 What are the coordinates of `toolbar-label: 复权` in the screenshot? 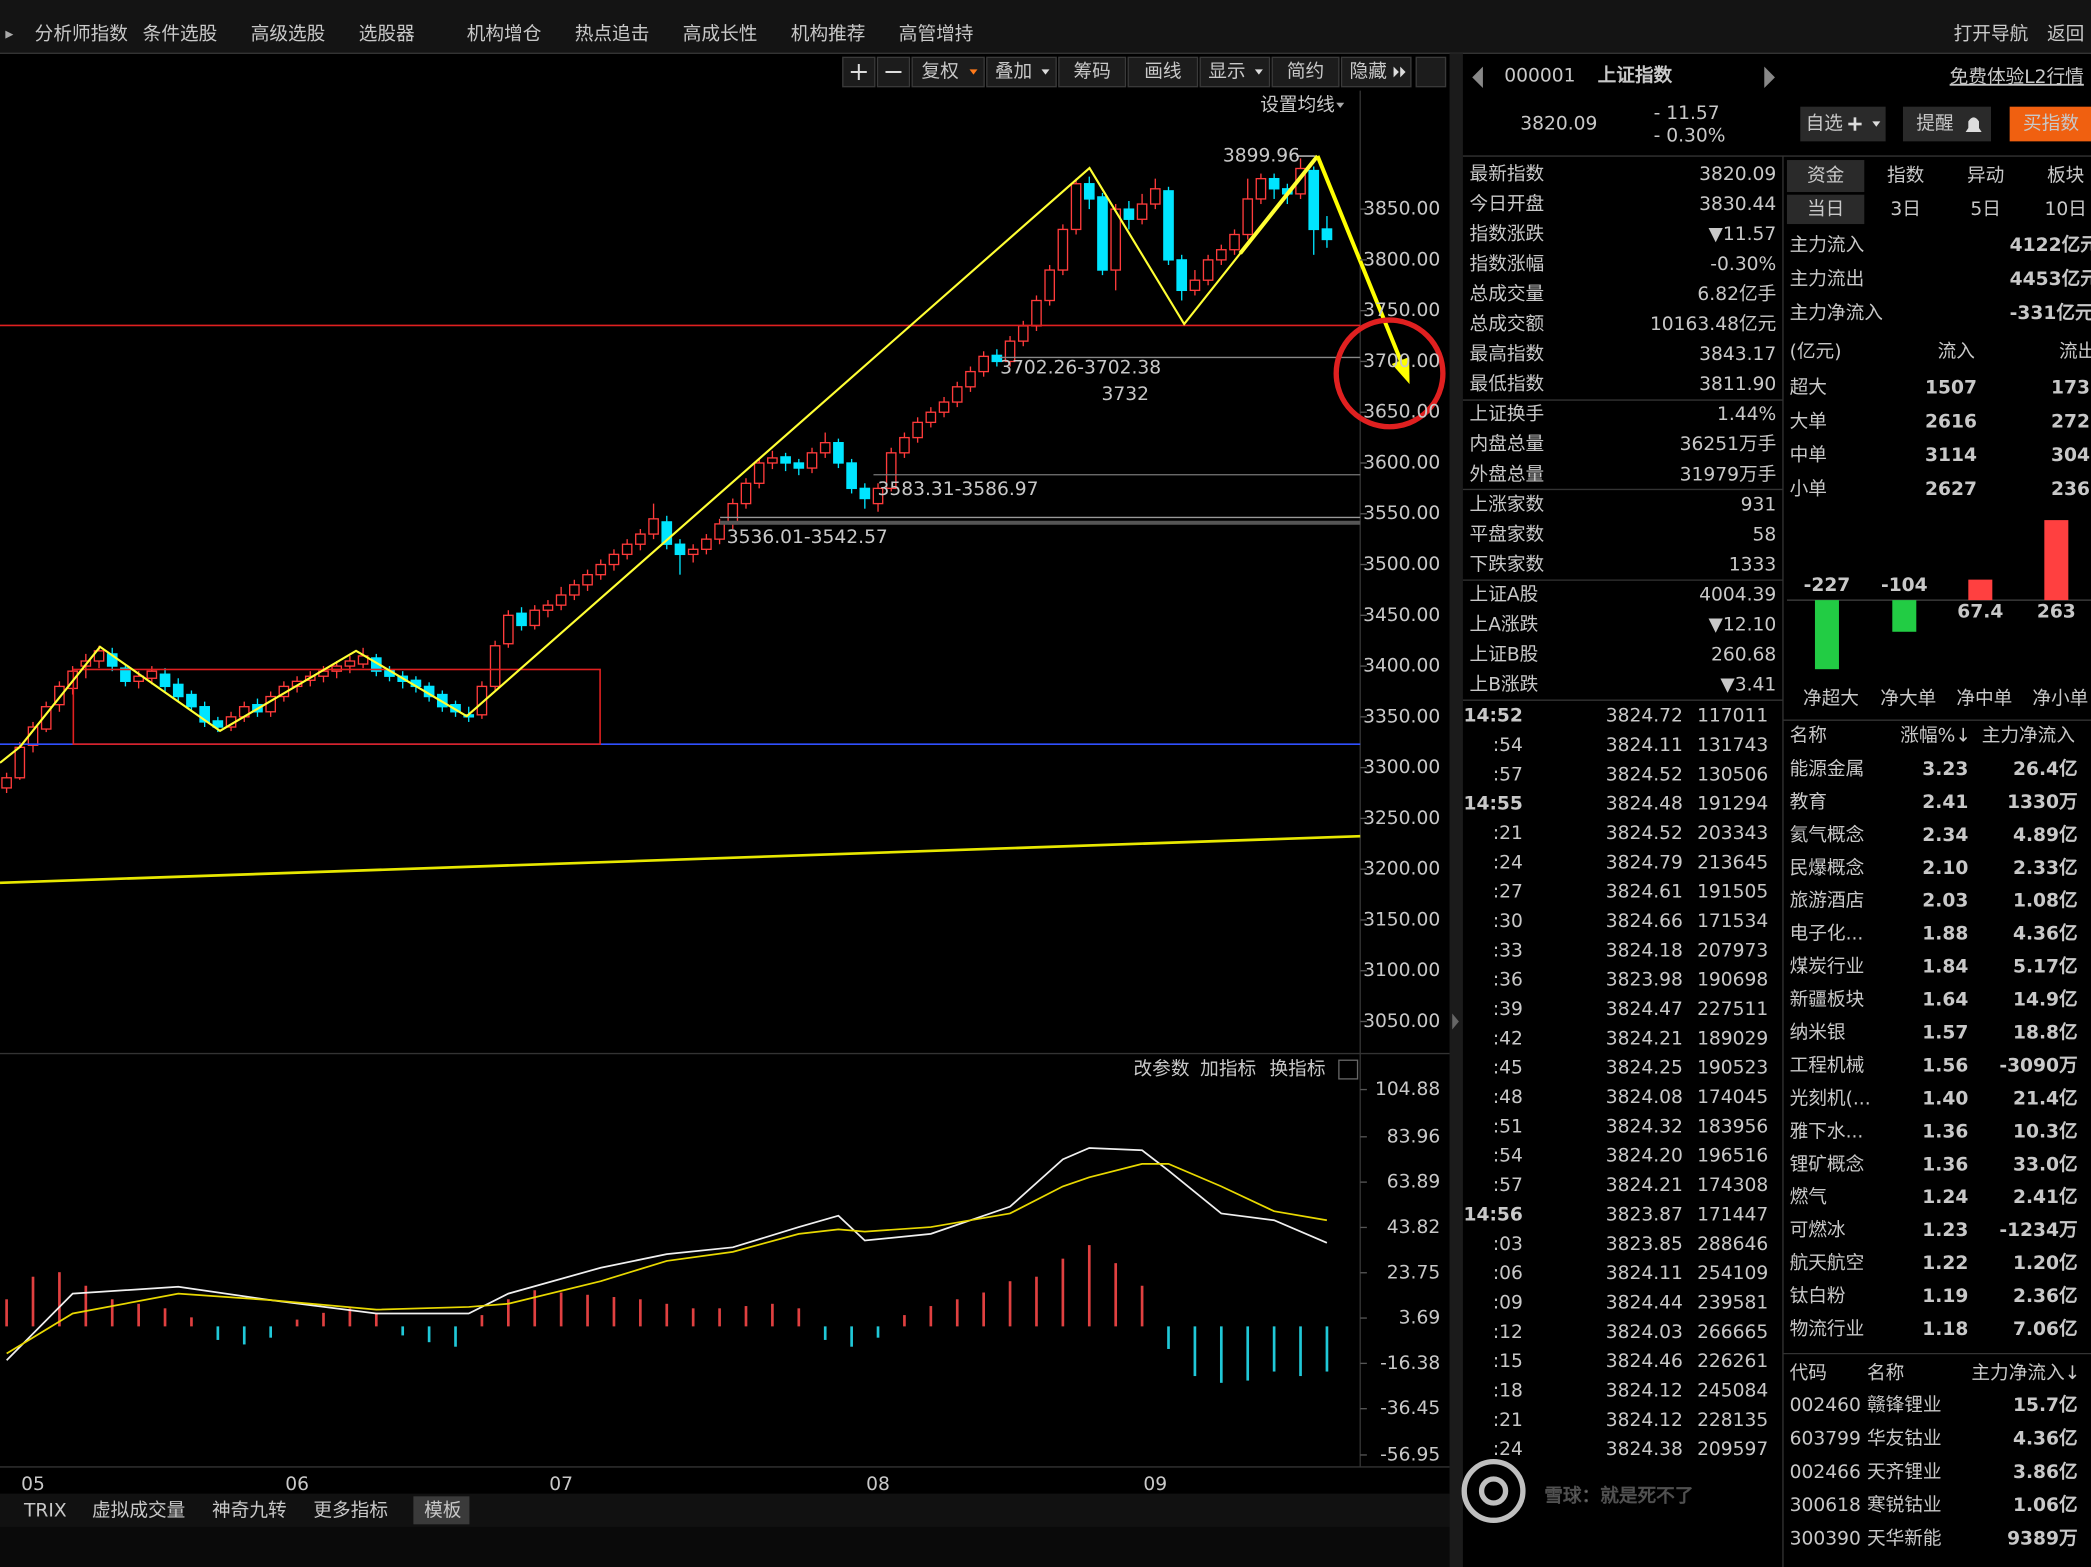 It's located at (940, 72).